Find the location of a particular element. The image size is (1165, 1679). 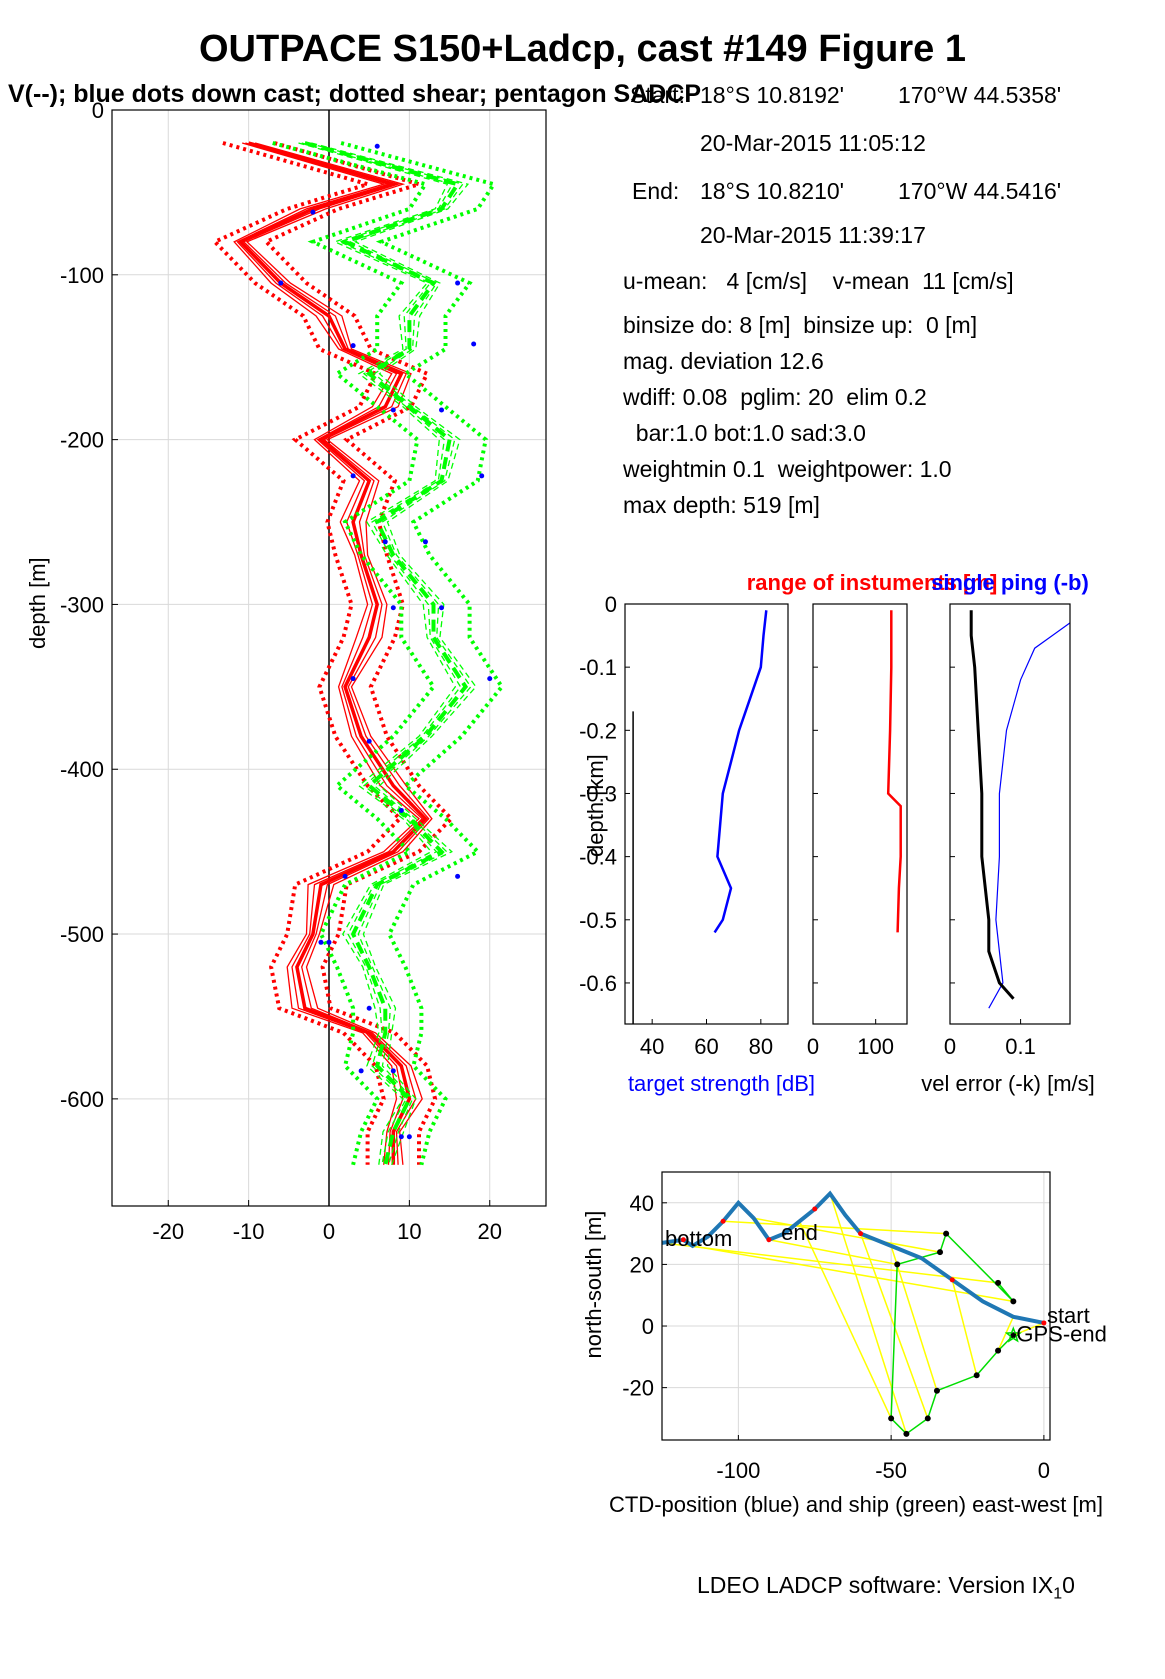

ts-ytick-label: -0.5 is located at coordinates (598, 920).